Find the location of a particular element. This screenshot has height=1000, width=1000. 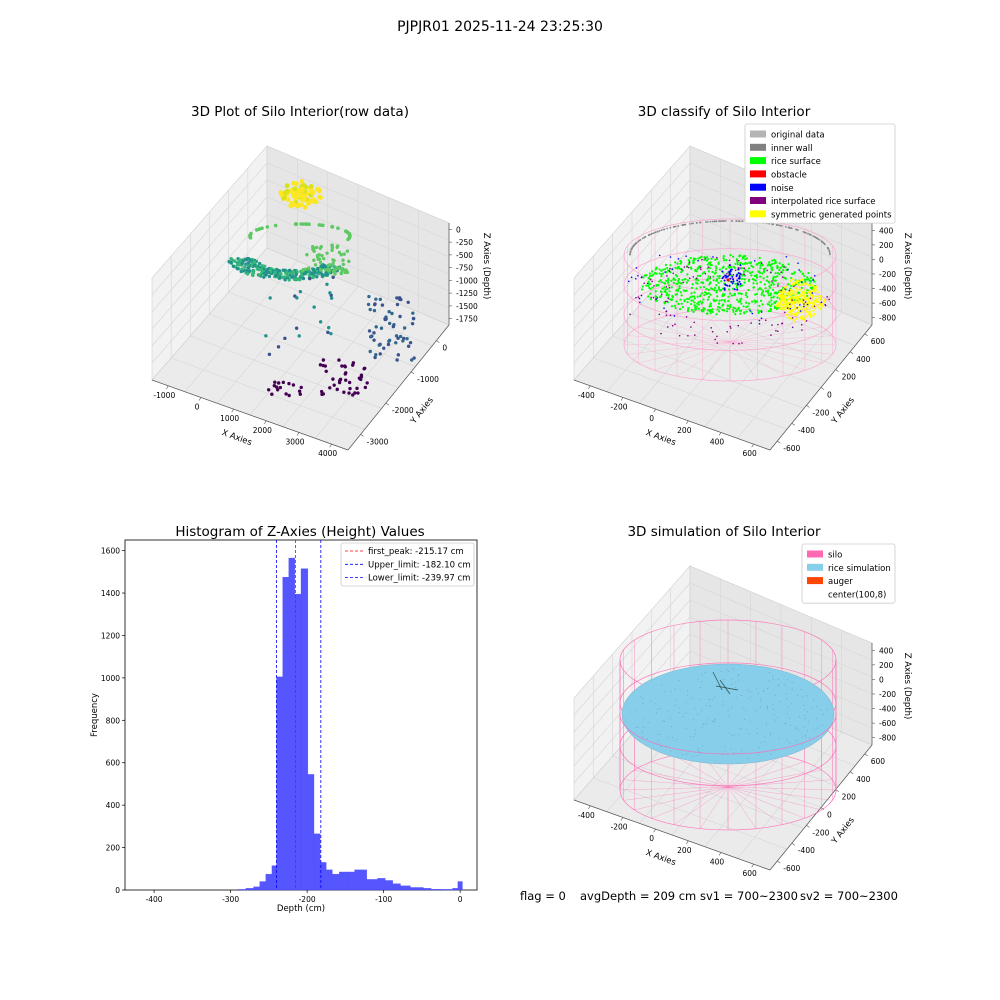

y-tick-label: -200 is located at coordinates (820, 412).